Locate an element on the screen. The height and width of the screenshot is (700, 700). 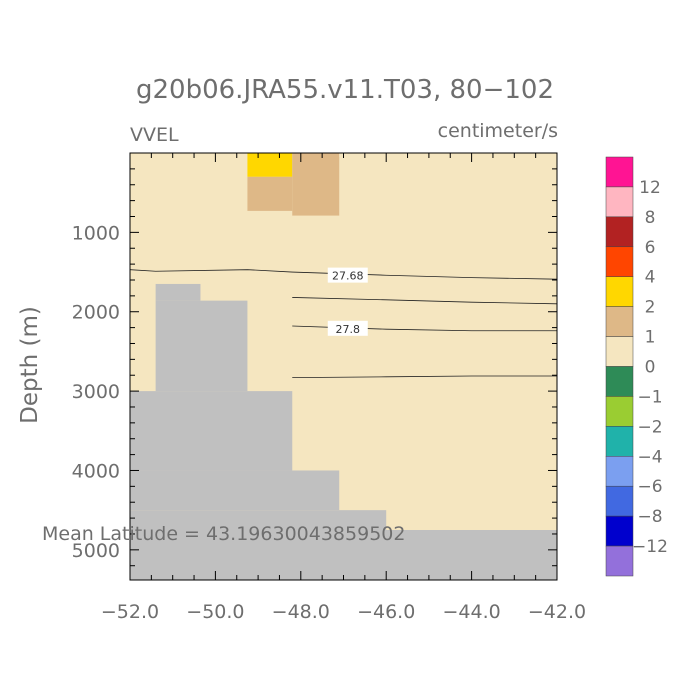
y-tick-label: 5000 is located at coordinates (96, 551).